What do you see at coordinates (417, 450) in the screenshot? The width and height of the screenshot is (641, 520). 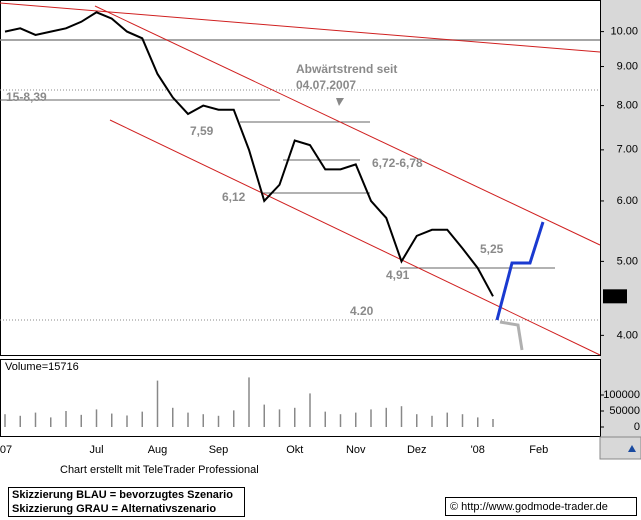 I see `x-tick-label: Dez` at bounding box center [417, 450].